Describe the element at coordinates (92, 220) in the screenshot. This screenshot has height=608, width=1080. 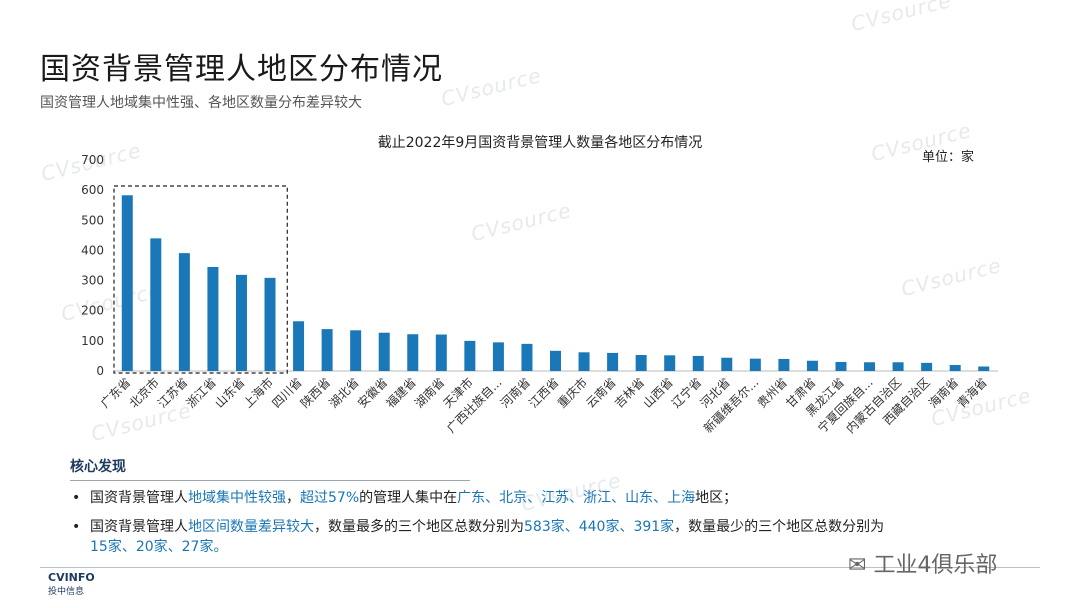
I see `y-tick-label: 500` at that location.